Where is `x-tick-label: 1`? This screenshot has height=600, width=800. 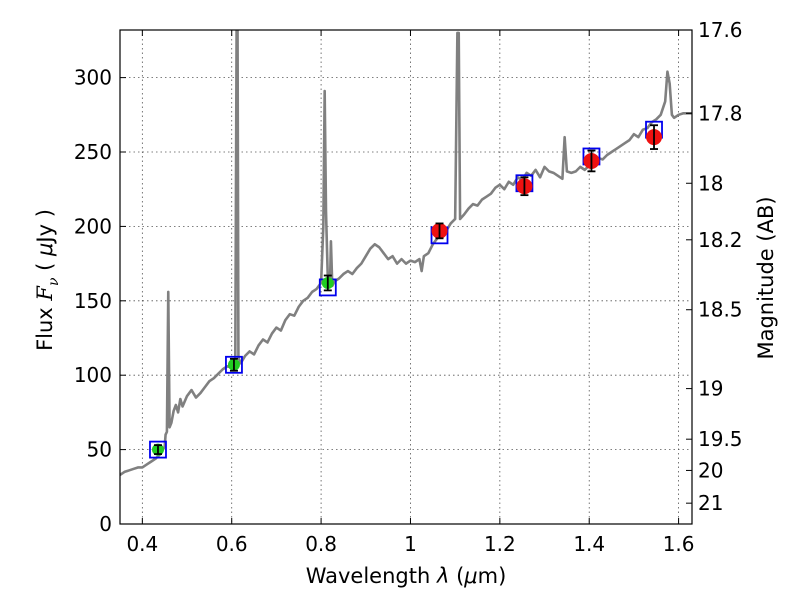 x-tick-label: 1 is located at coordinates (410, 544).